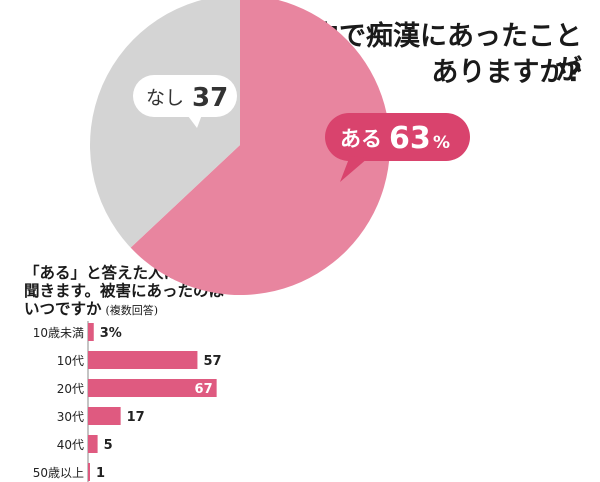  What do you see at coordinates (361, 139) in the screenshot?
I see `callout-yes-label: ある` at bounding box center [361, 139].